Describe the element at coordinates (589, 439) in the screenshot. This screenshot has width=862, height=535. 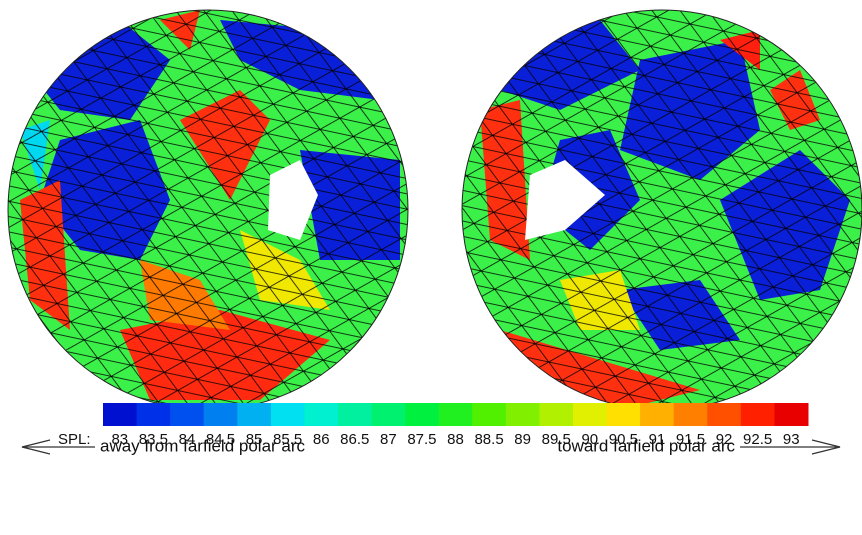
I see `colorbar-tick-label: 90` at that location.